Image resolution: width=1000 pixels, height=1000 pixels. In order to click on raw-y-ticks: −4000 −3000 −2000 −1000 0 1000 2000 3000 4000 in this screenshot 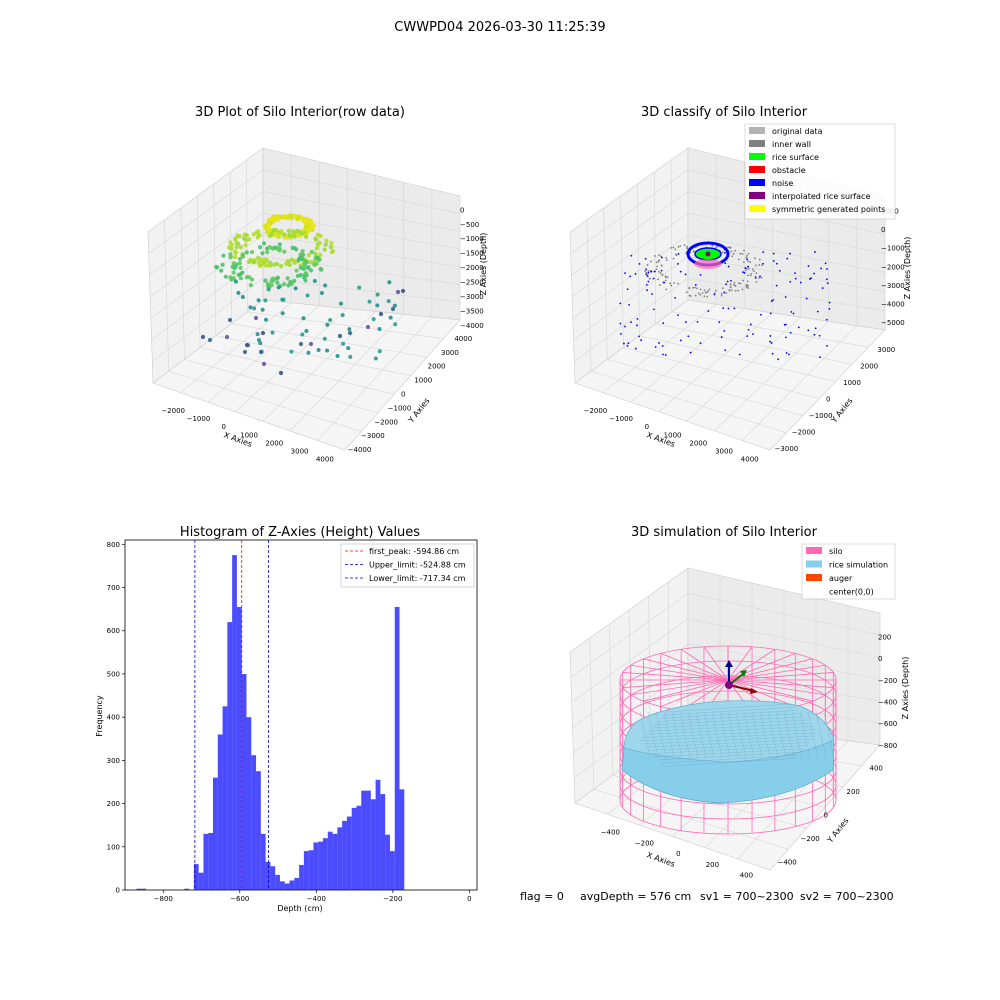, I will do `click(410, 394)`.